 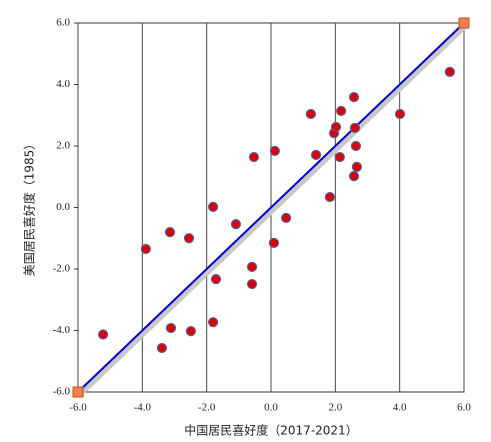 I want to click on y-tick-label: 4.0, so click(x=63, y=84).